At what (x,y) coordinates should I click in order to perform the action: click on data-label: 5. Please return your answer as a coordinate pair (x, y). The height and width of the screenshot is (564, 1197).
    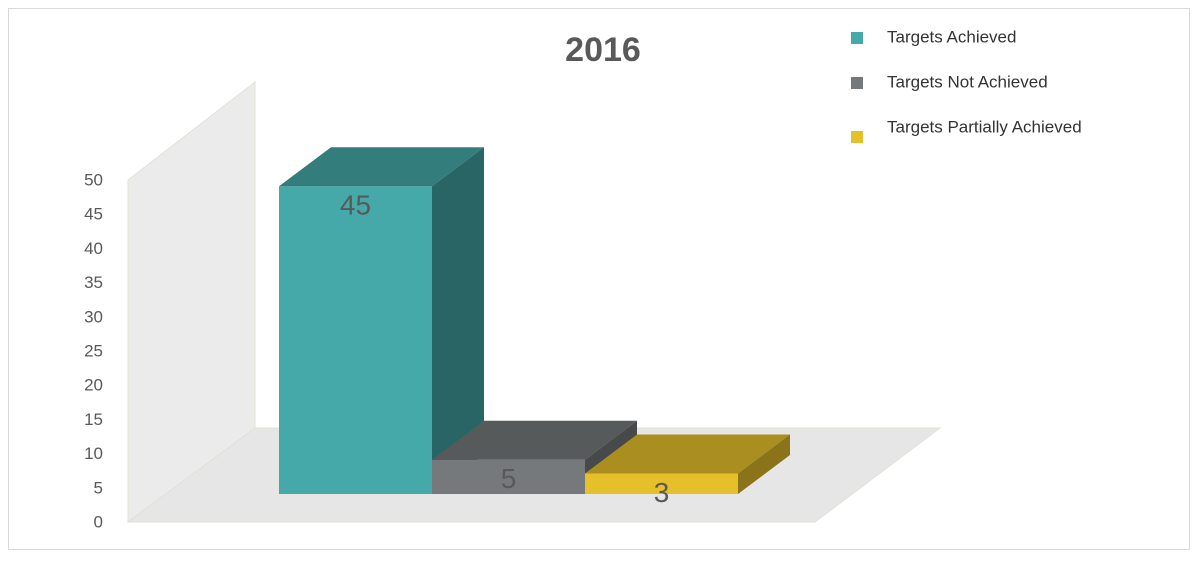
    Looking at the image, I should click on (509, 478).